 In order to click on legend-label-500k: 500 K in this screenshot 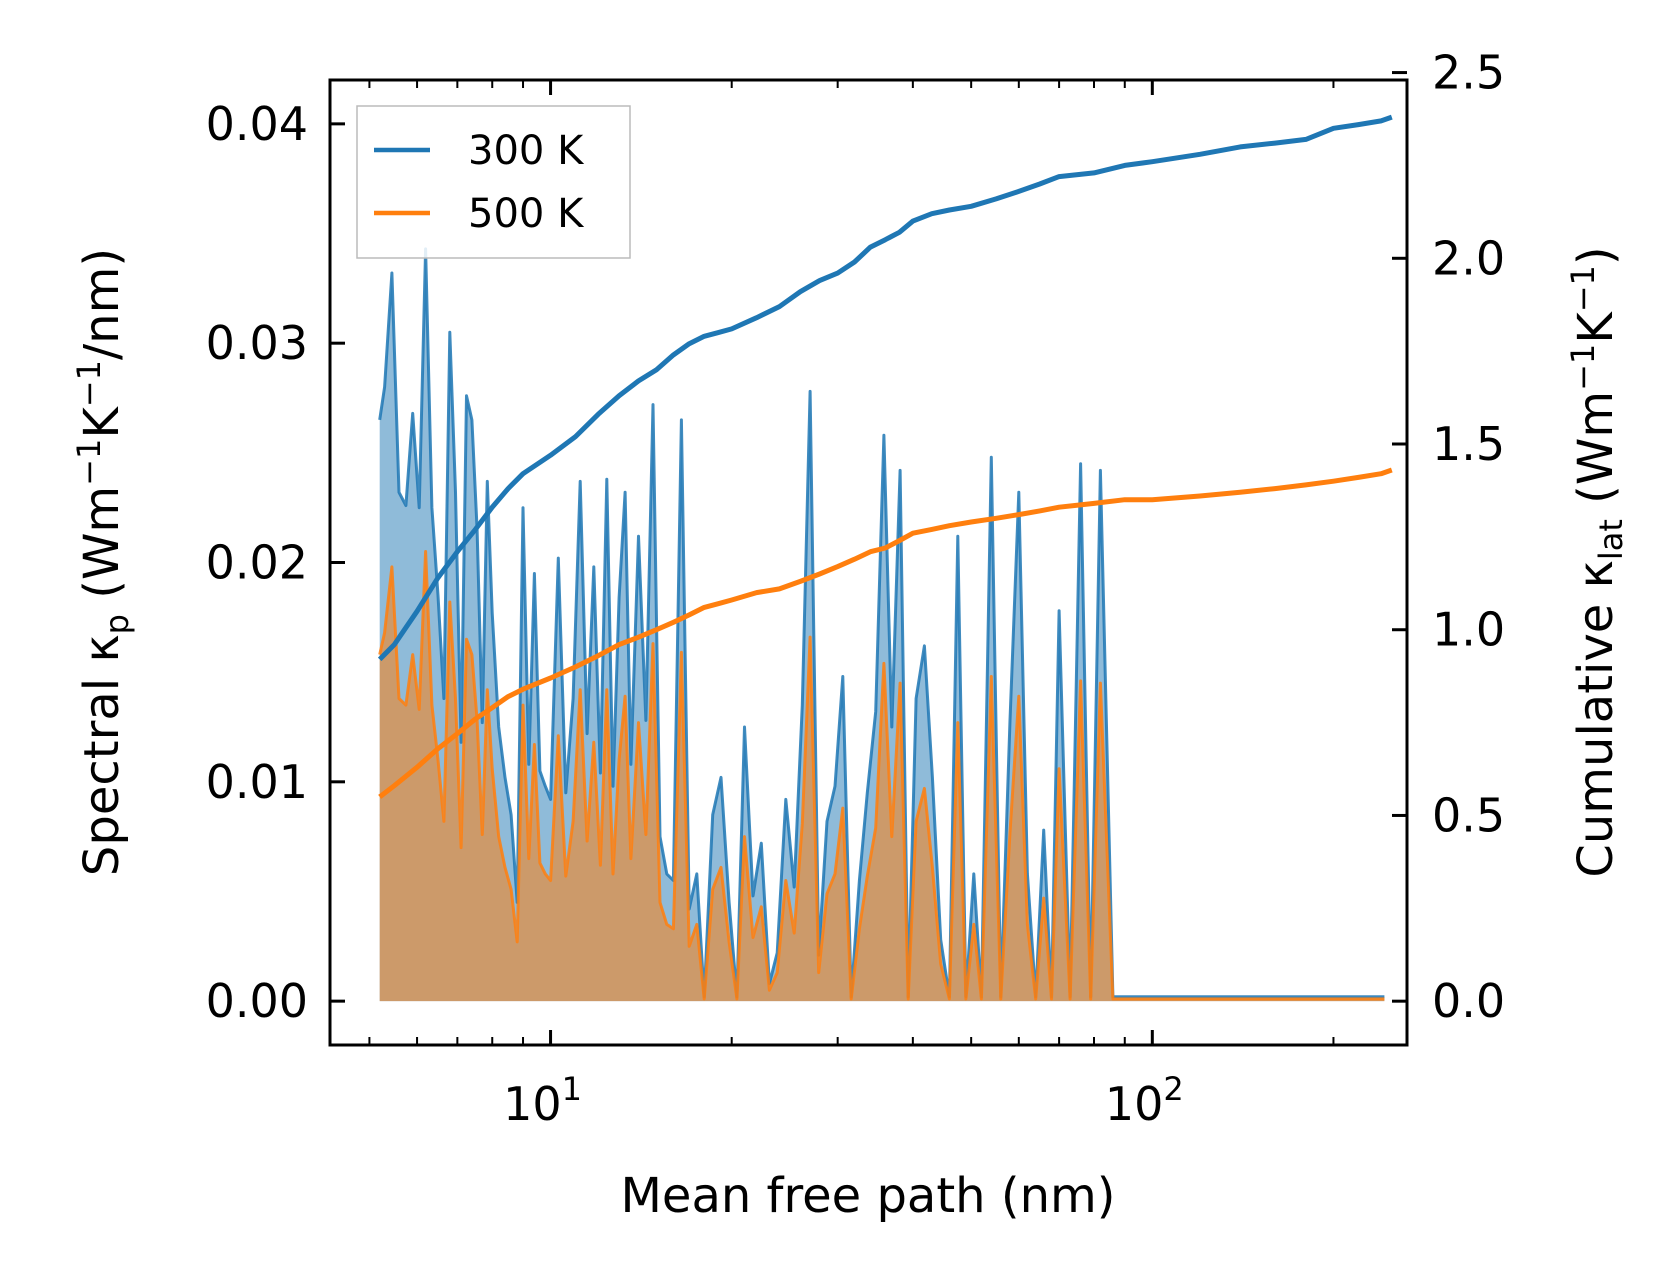, I will do `click(526, 214)`.